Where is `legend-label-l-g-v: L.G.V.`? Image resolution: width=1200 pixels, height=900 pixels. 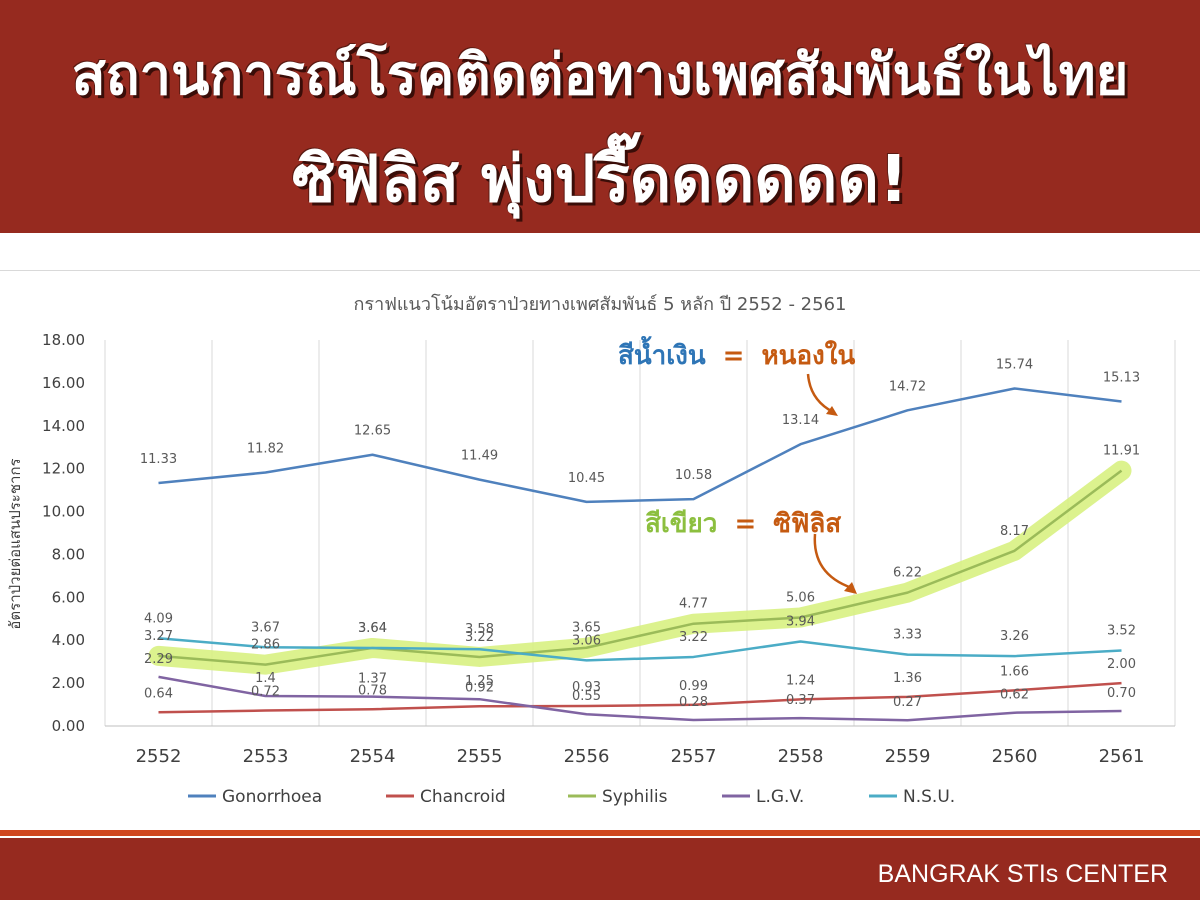 legend-label-l-g-v: L.G.V. is located at coordinates (780, 797).